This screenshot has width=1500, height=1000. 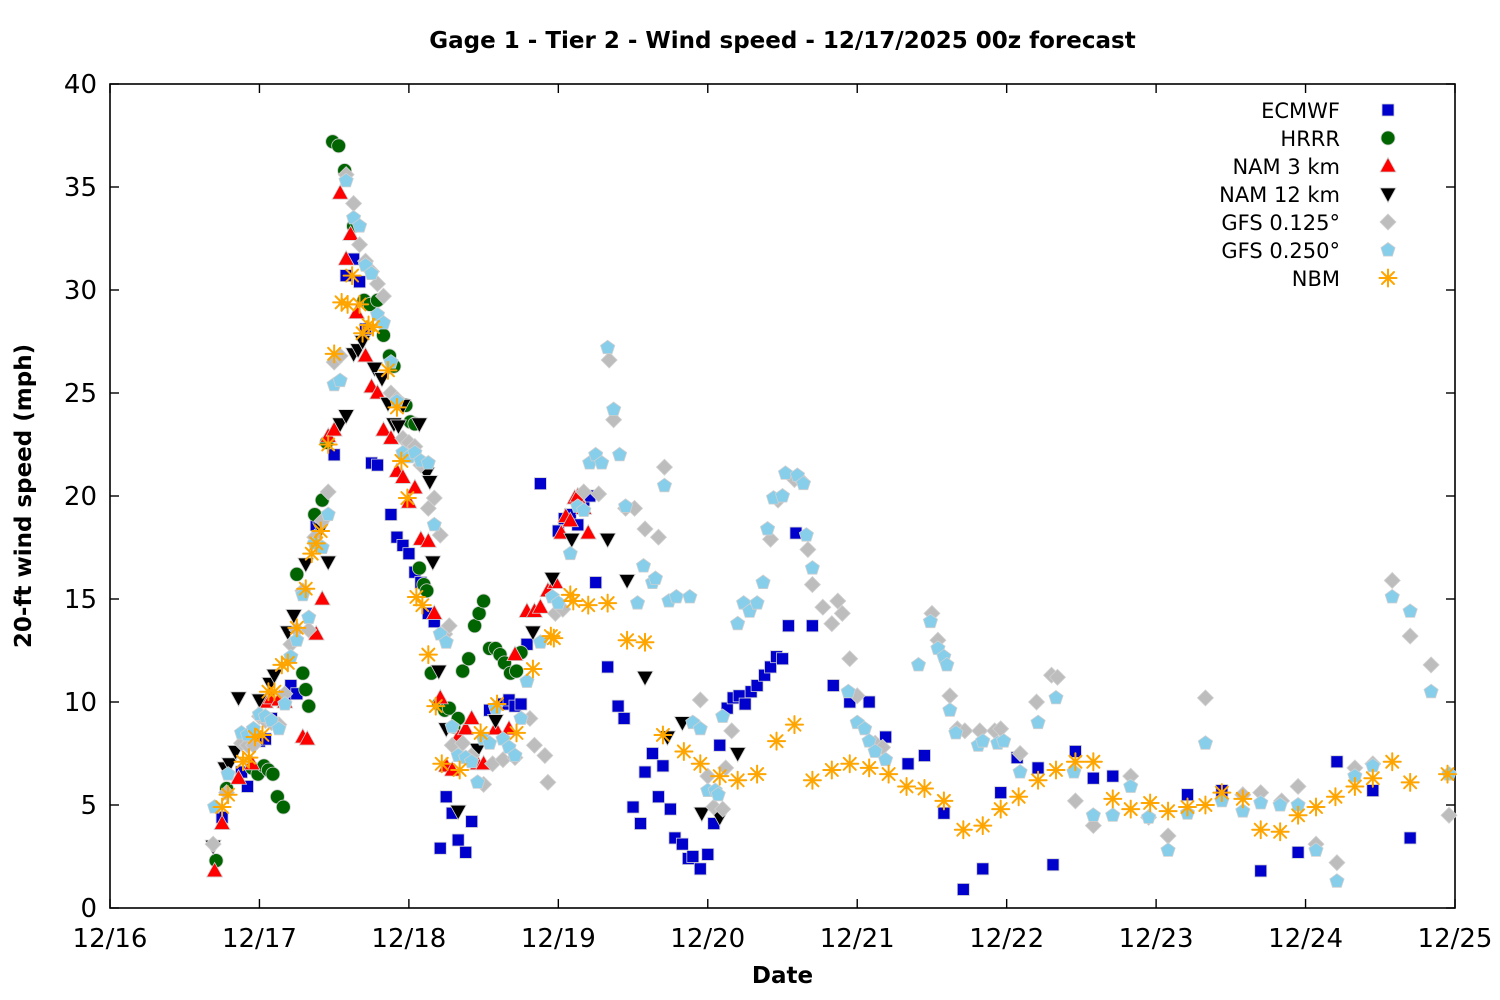 What do you see at coordinates (80, 600) in the screenshot?
I see `y-tick-label: 15` at bounding box center [80, 600].